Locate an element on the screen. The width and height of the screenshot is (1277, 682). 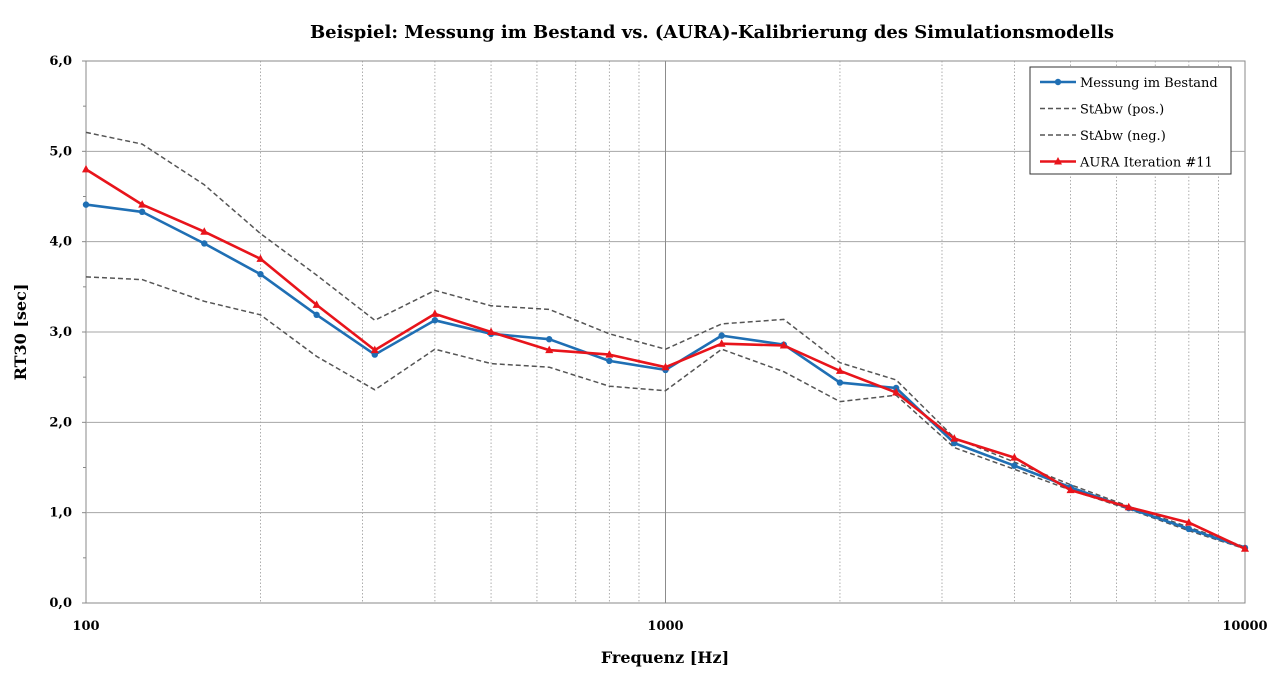
legend-box is located at coordinates (1130, 120).